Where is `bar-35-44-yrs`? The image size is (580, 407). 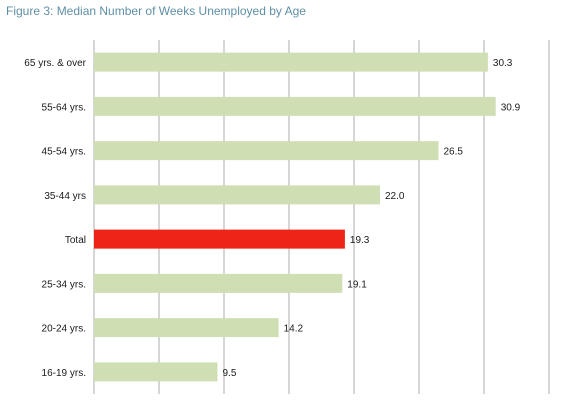 bar-35-44-yrs is located at coordinates (237, 195).